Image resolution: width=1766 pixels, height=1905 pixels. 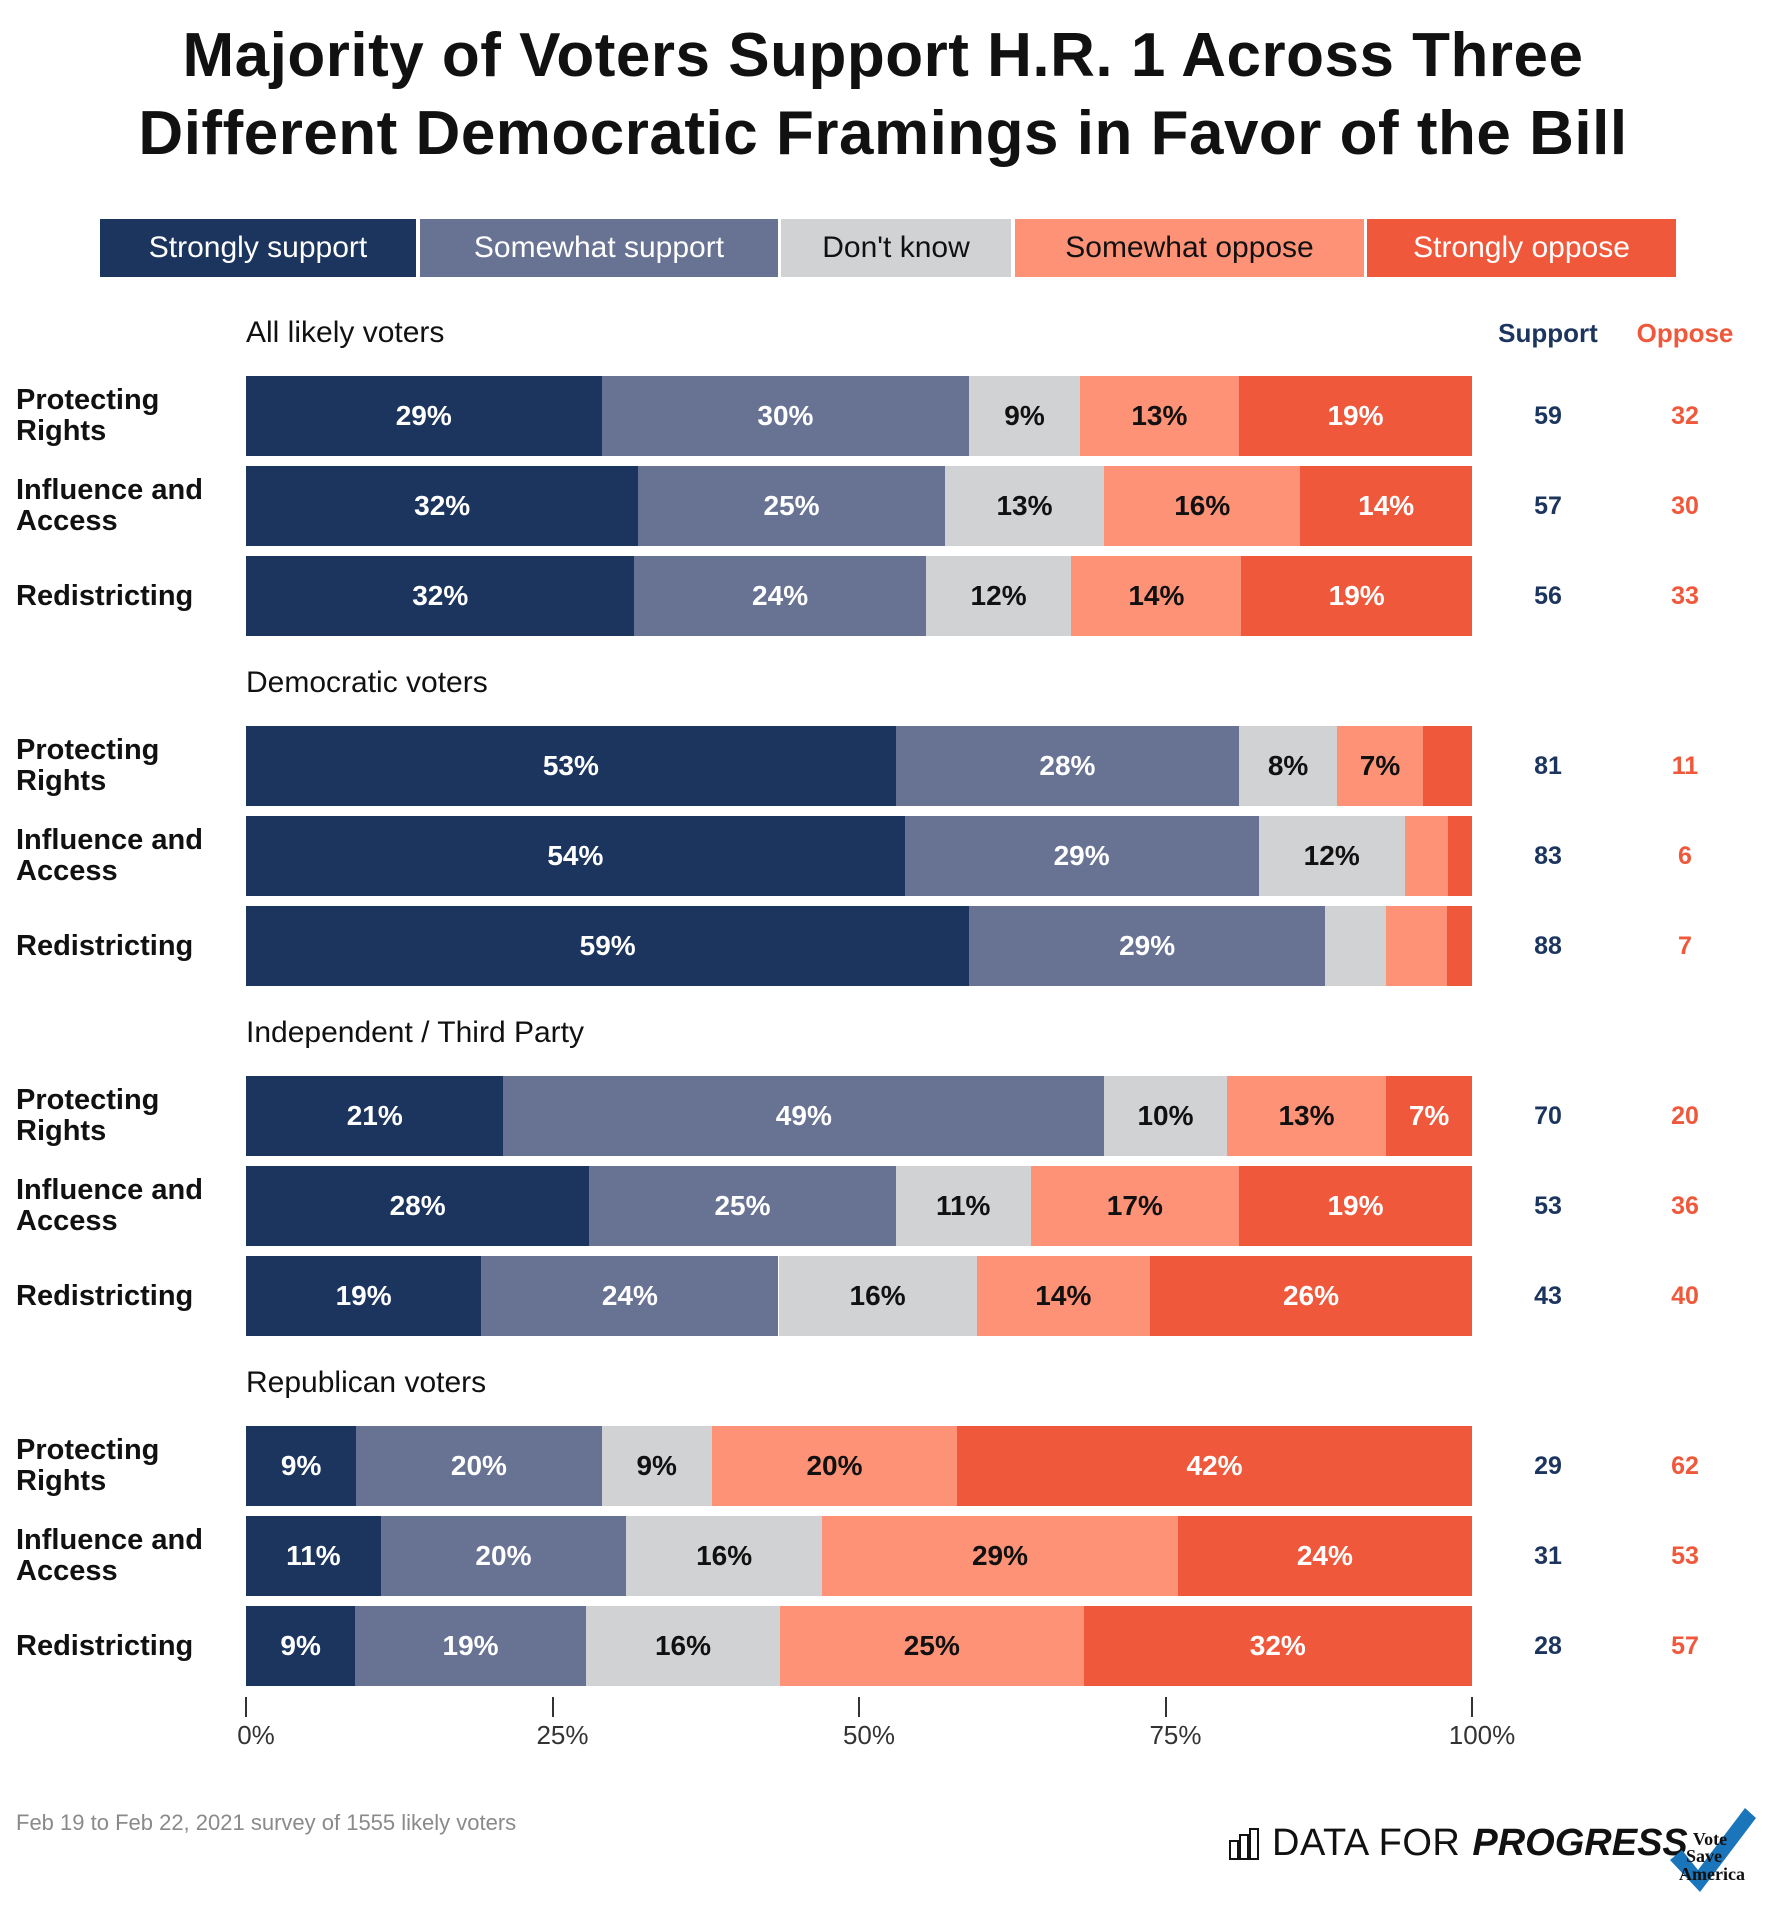 What do you see at coordinates (415, 1032) in the screenshot?
I see `group-title: Independent / Third Party` at bounding box center [415, 1032].